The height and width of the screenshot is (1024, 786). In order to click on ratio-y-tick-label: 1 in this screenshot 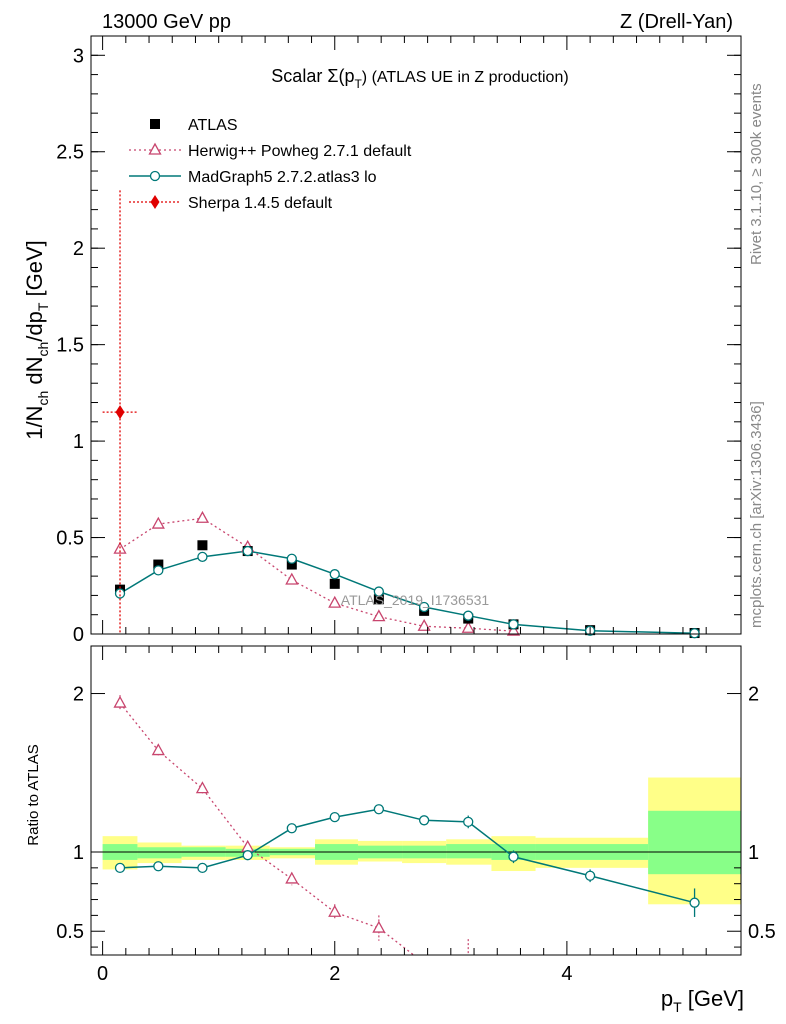, I will do `click(78, 853)`.